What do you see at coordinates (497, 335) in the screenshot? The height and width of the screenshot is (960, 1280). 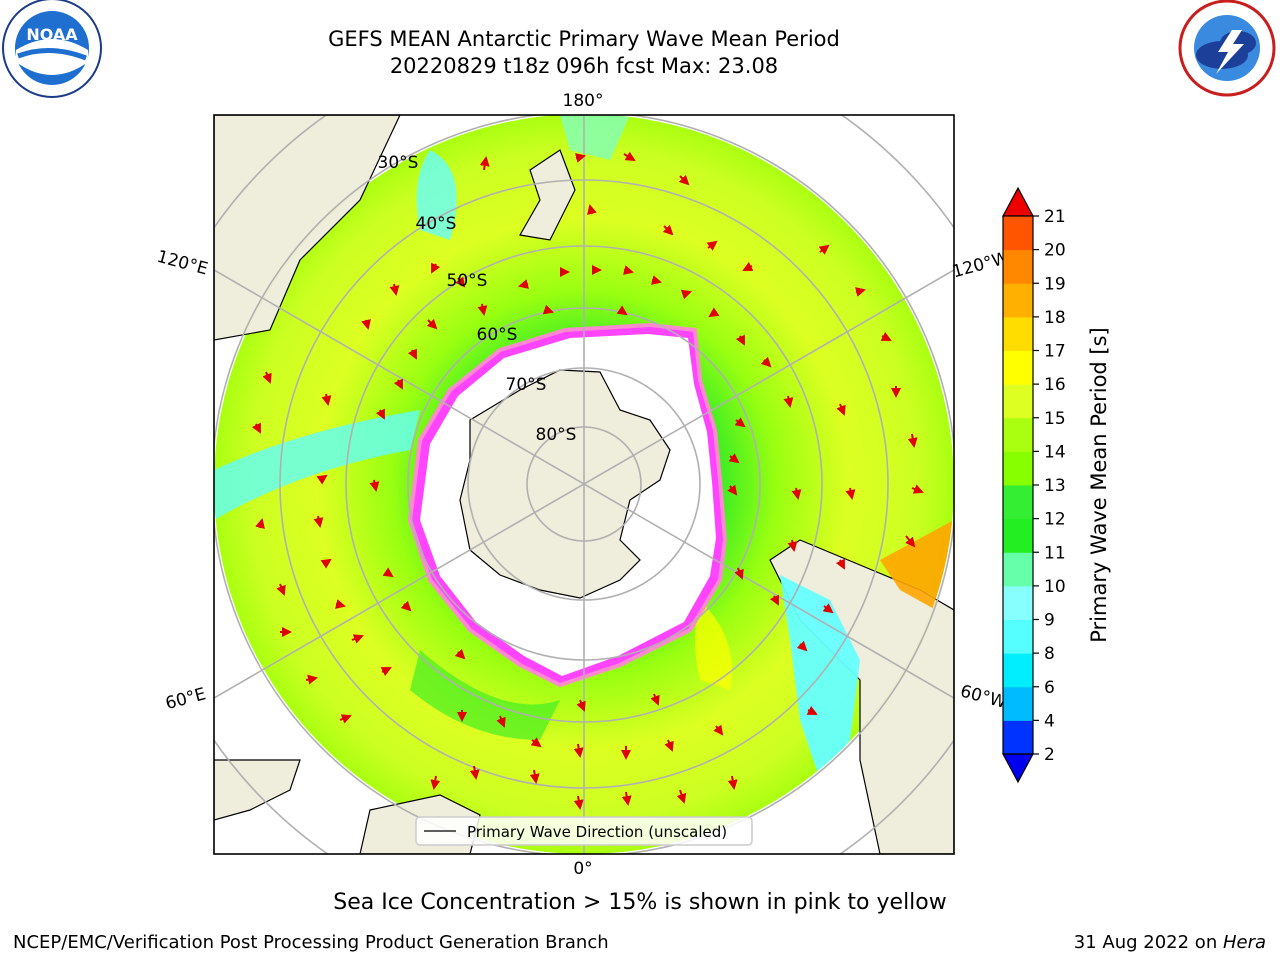 I see `lat-label-60s: 60°S` at bounding box center [497, 335].